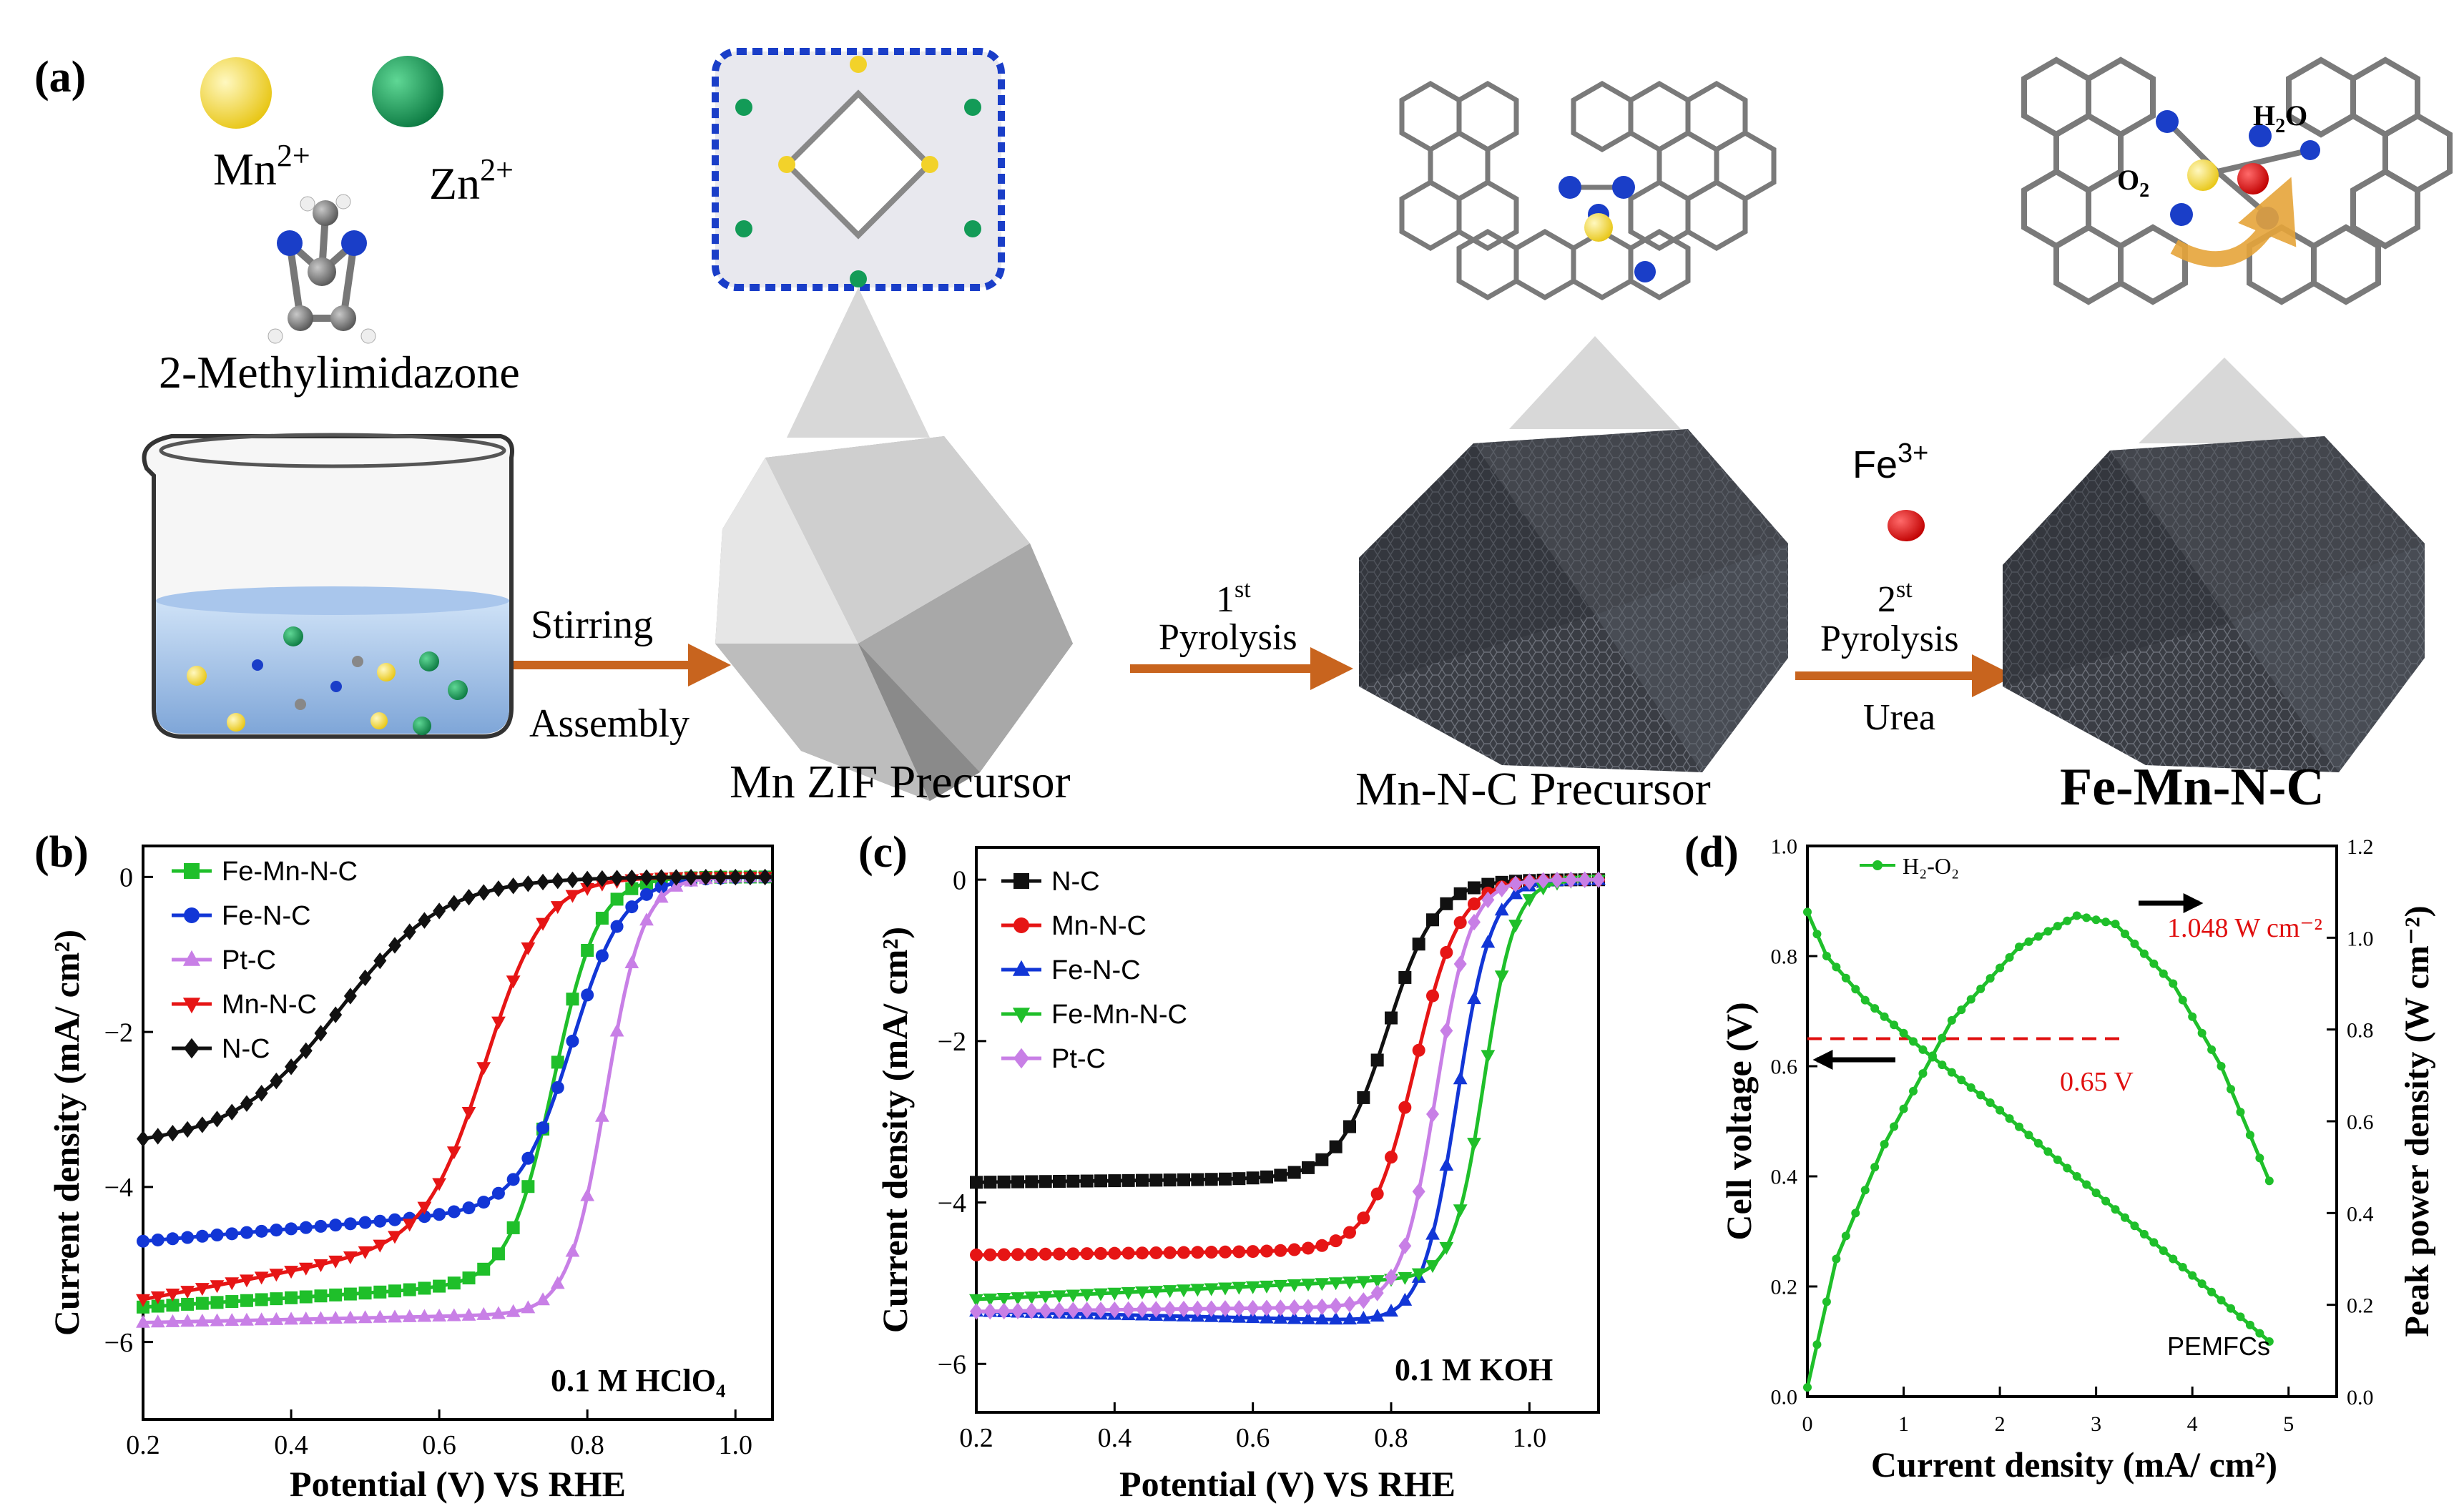 The image size is (2464, 1511). What do you see at coordinates (2192, 787) in the screenshot?
I see `stage3-label: Fe-Mn-N-C` at bounding box center [2192, 787].